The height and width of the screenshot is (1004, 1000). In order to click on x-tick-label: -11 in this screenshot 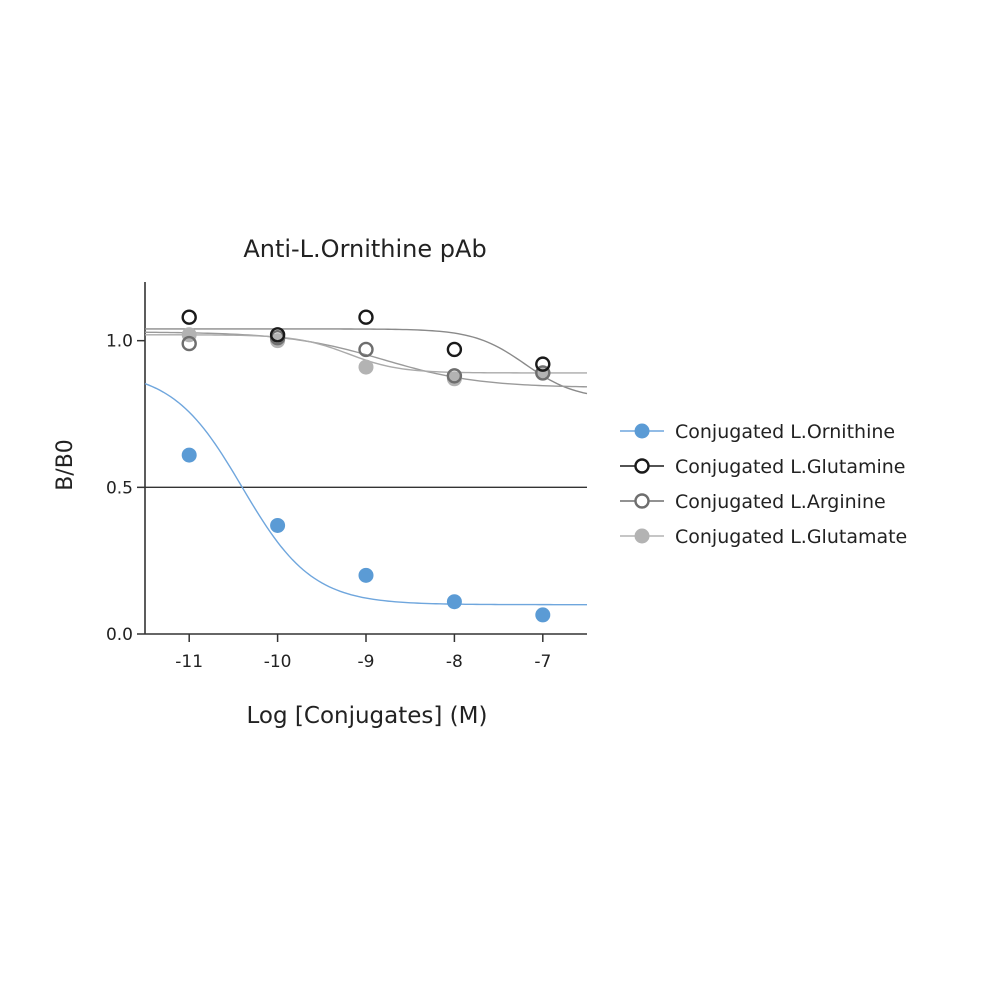, I will do `click(189, 662)`.